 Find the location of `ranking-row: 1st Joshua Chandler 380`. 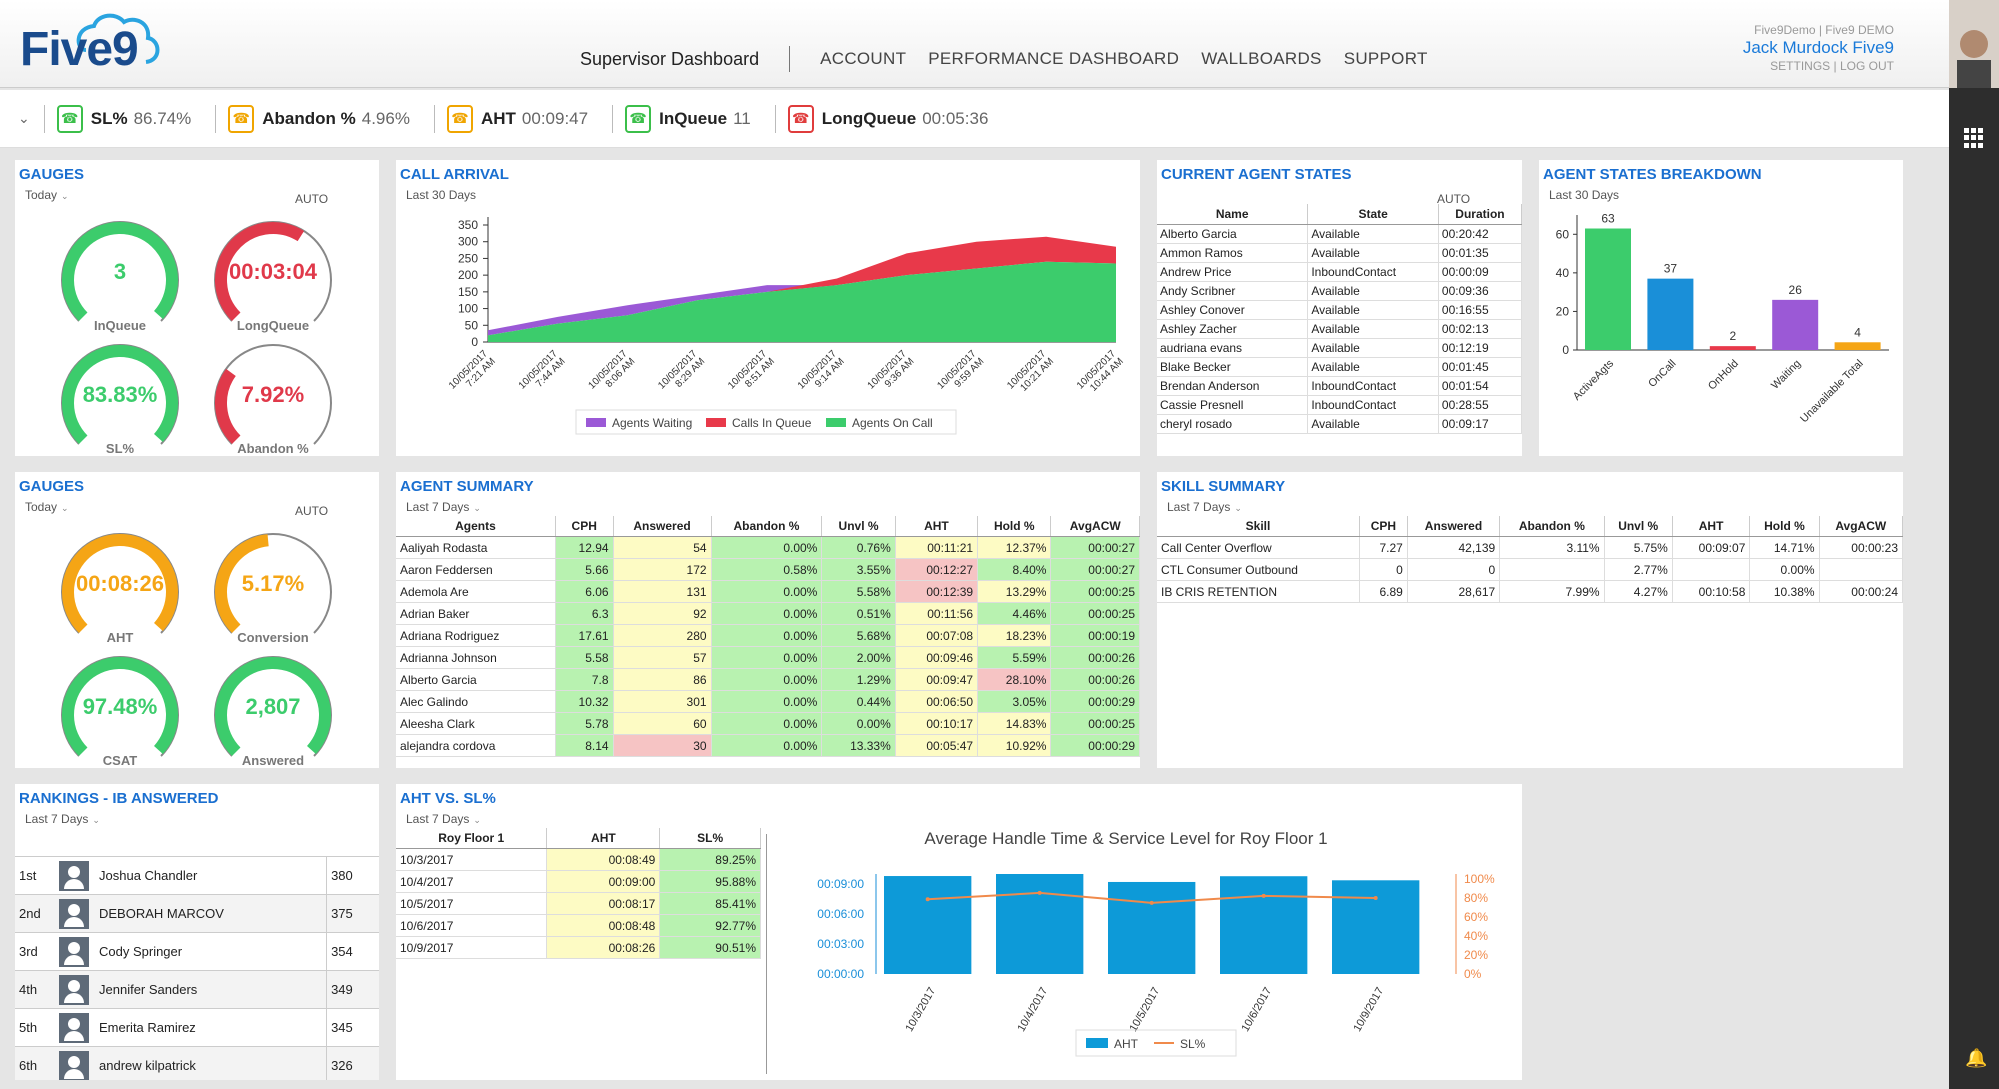

ranking-row: 1st Joshua Chandler 380 is located at coordinates (197, 875).